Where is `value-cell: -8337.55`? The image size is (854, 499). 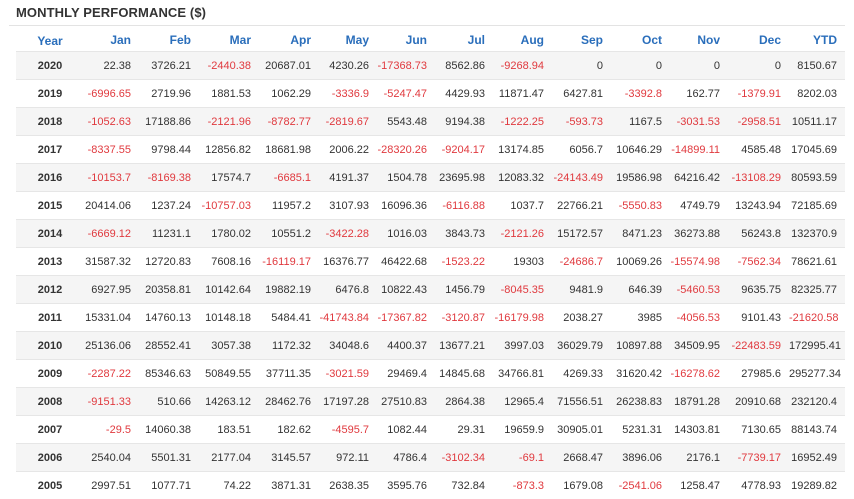
value-cell: -8337.55 is located at coordinates (111, 150).